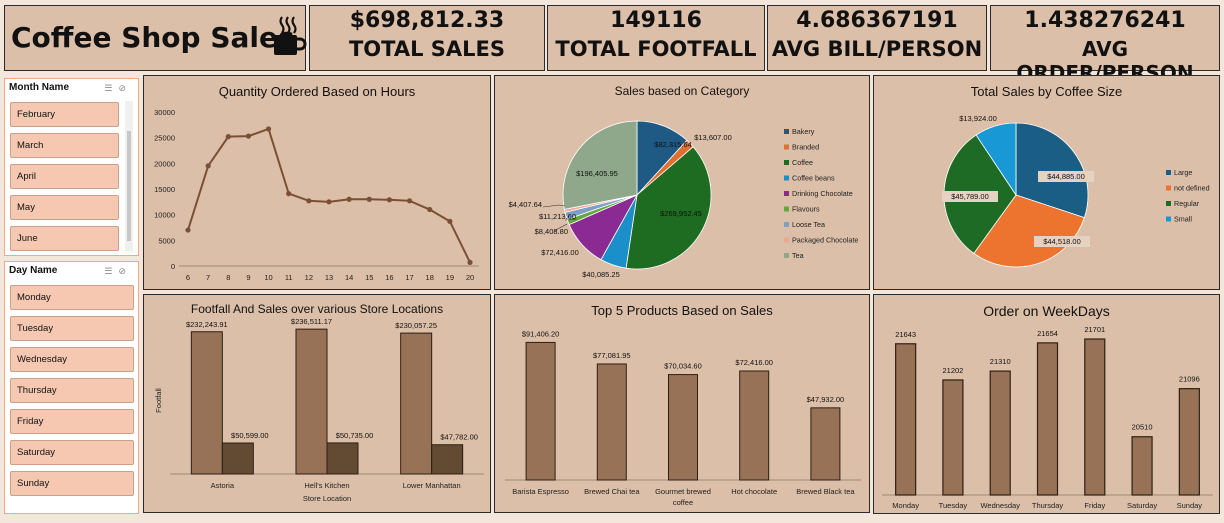 The image size is (1224, 523). What do you see at coordinates (905, 505) in the screenshot?
I see `x-tick-label: Monday` at bounding box center [905, 505].